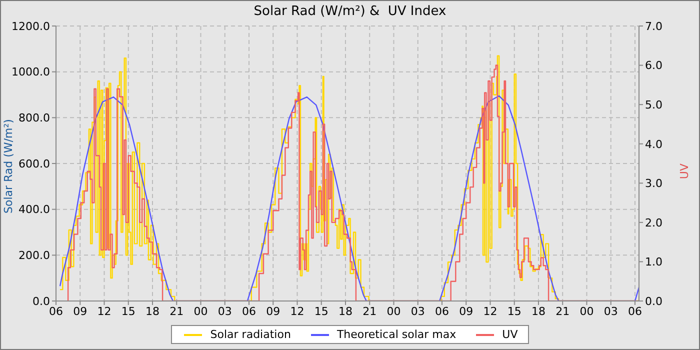 This screenshot has height=350, width=700. What do you see at coordinates (653, 183) in the screenshot?
I see `y2-tick-label: 3.0` at bounding box center [653, 183].